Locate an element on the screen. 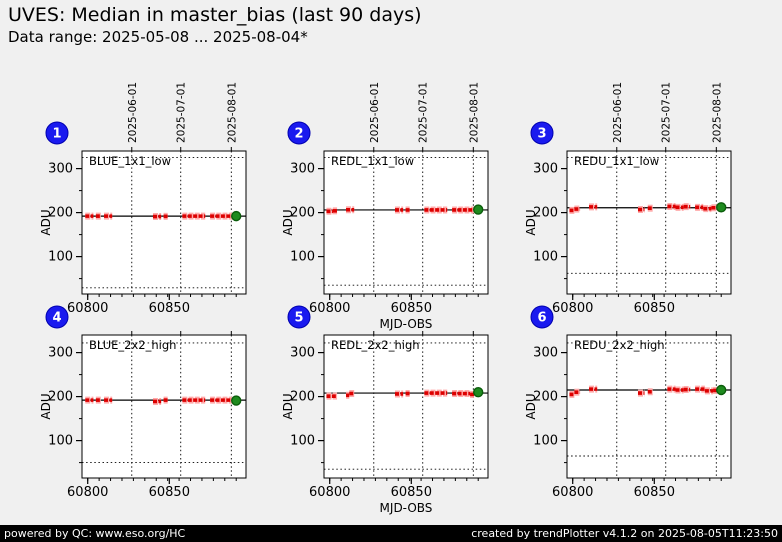  plot-badge-number: 1 is located at coordinates (56, 134).